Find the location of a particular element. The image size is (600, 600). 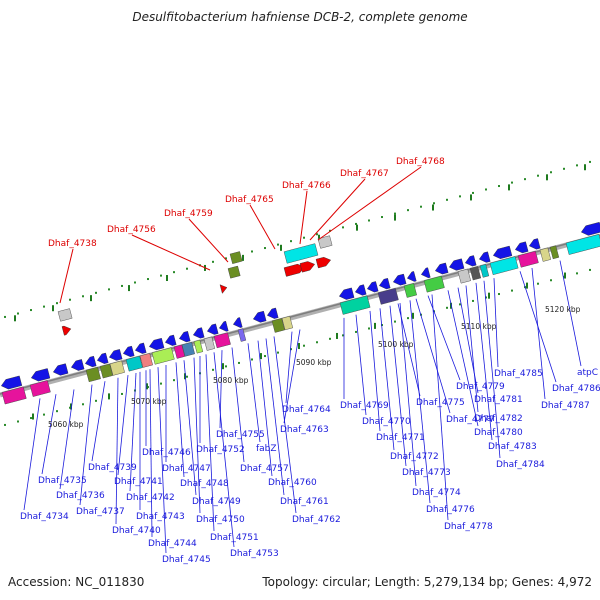

gene-label: Dhaf_4787 is located at coordinates (565, 406).